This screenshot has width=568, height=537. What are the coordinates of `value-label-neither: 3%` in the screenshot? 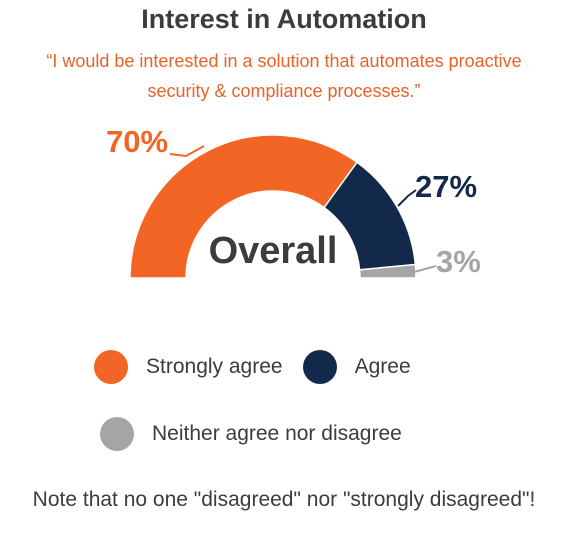 It's located at (458, 261).